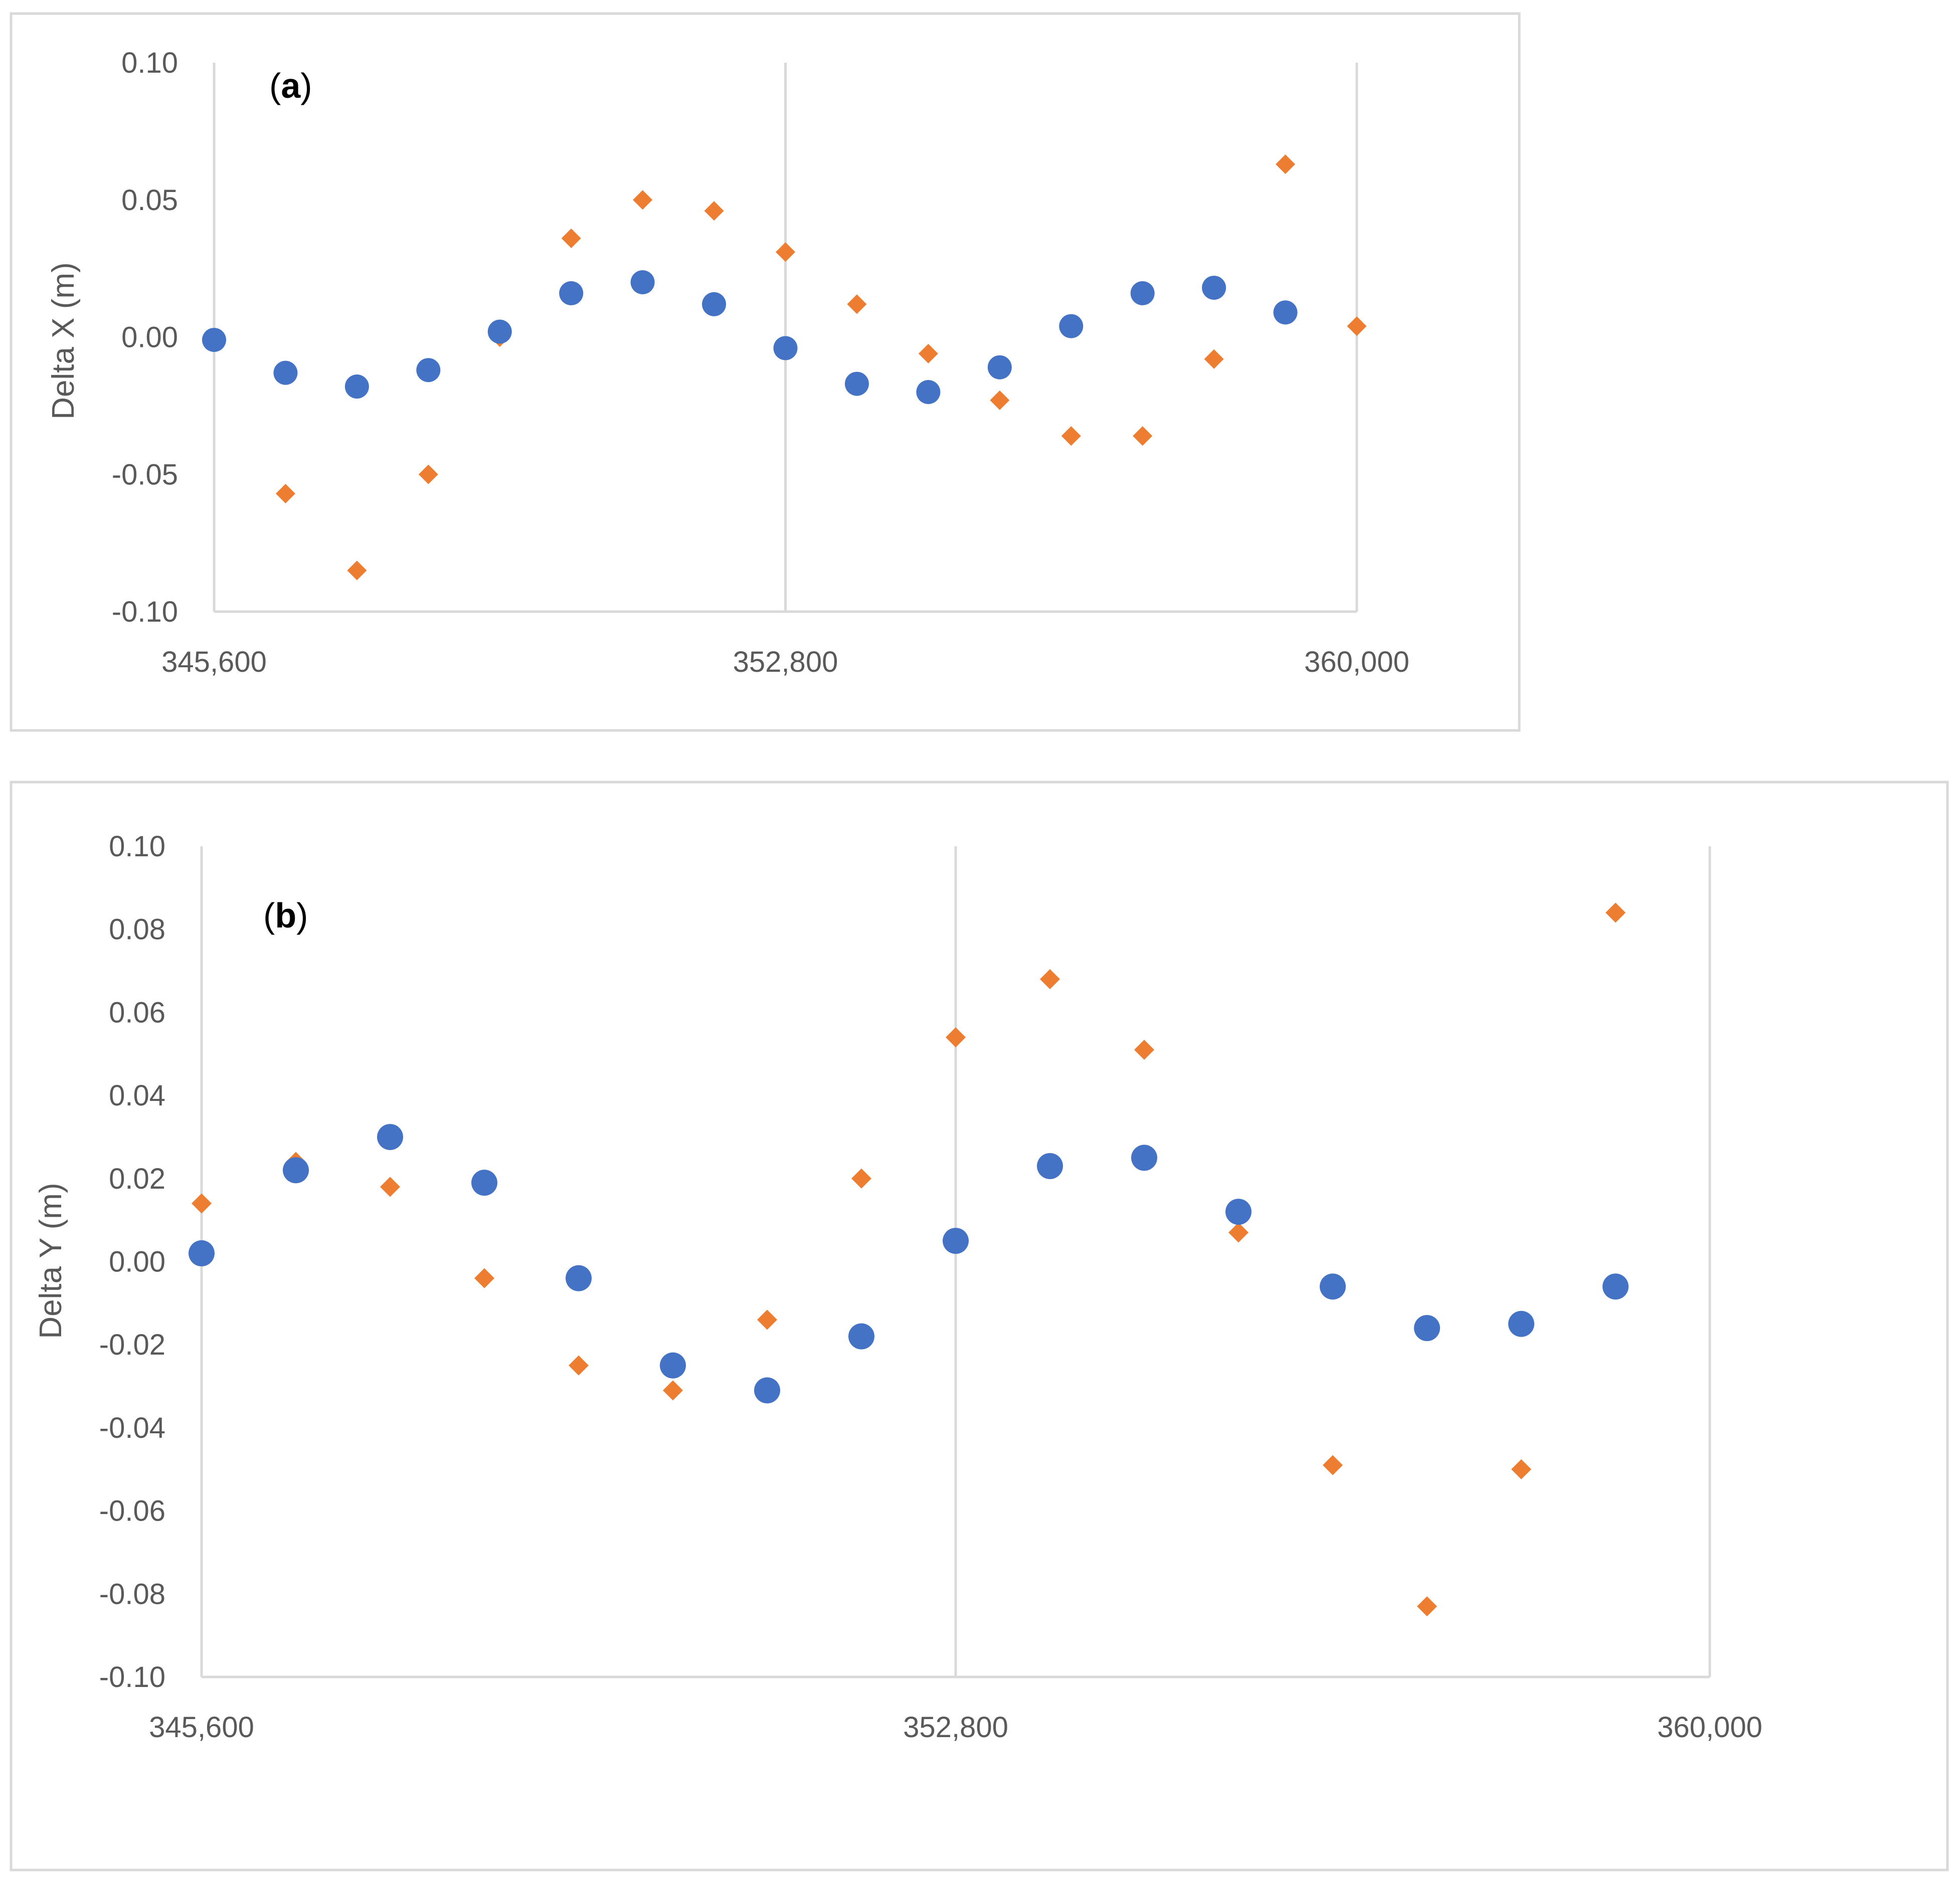  What do you see at coordinates (132, 1511) in the screenshot?
I see `chart-b-y-tick-label: -0.06` at bounding box center [132, 1511].